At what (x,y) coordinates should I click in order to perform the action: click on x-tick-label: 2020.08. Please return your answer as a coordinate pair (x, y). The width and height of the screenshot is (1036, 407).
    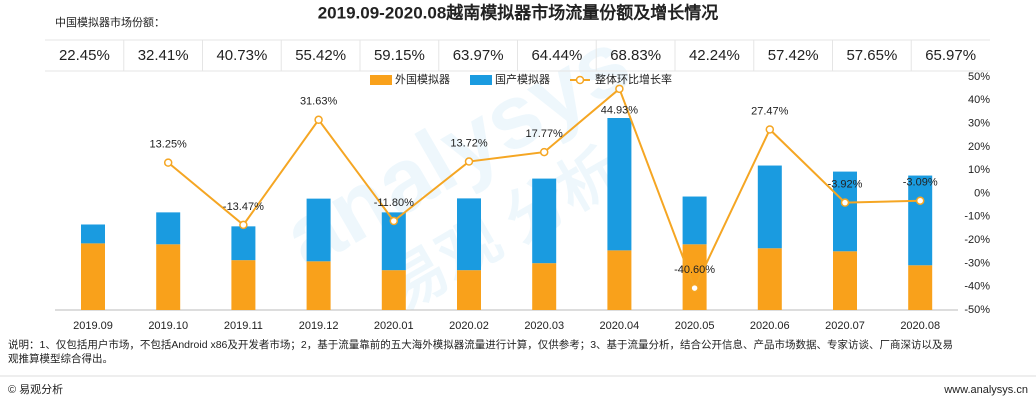
    Looking at the image, I should click on (920, 326).